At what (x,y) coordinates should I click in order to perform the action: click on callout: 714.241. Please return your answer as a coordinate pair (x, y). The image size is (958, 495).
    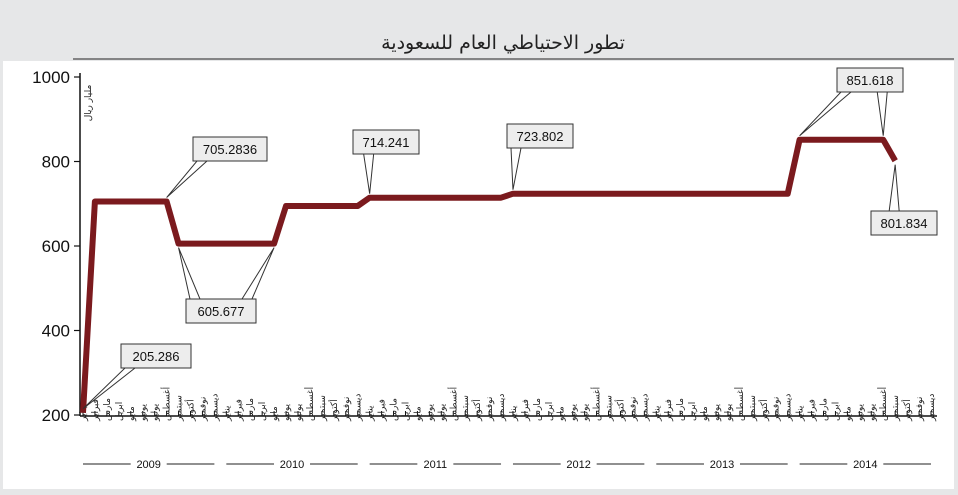
    Looking at the image, I should click on (386, 161).